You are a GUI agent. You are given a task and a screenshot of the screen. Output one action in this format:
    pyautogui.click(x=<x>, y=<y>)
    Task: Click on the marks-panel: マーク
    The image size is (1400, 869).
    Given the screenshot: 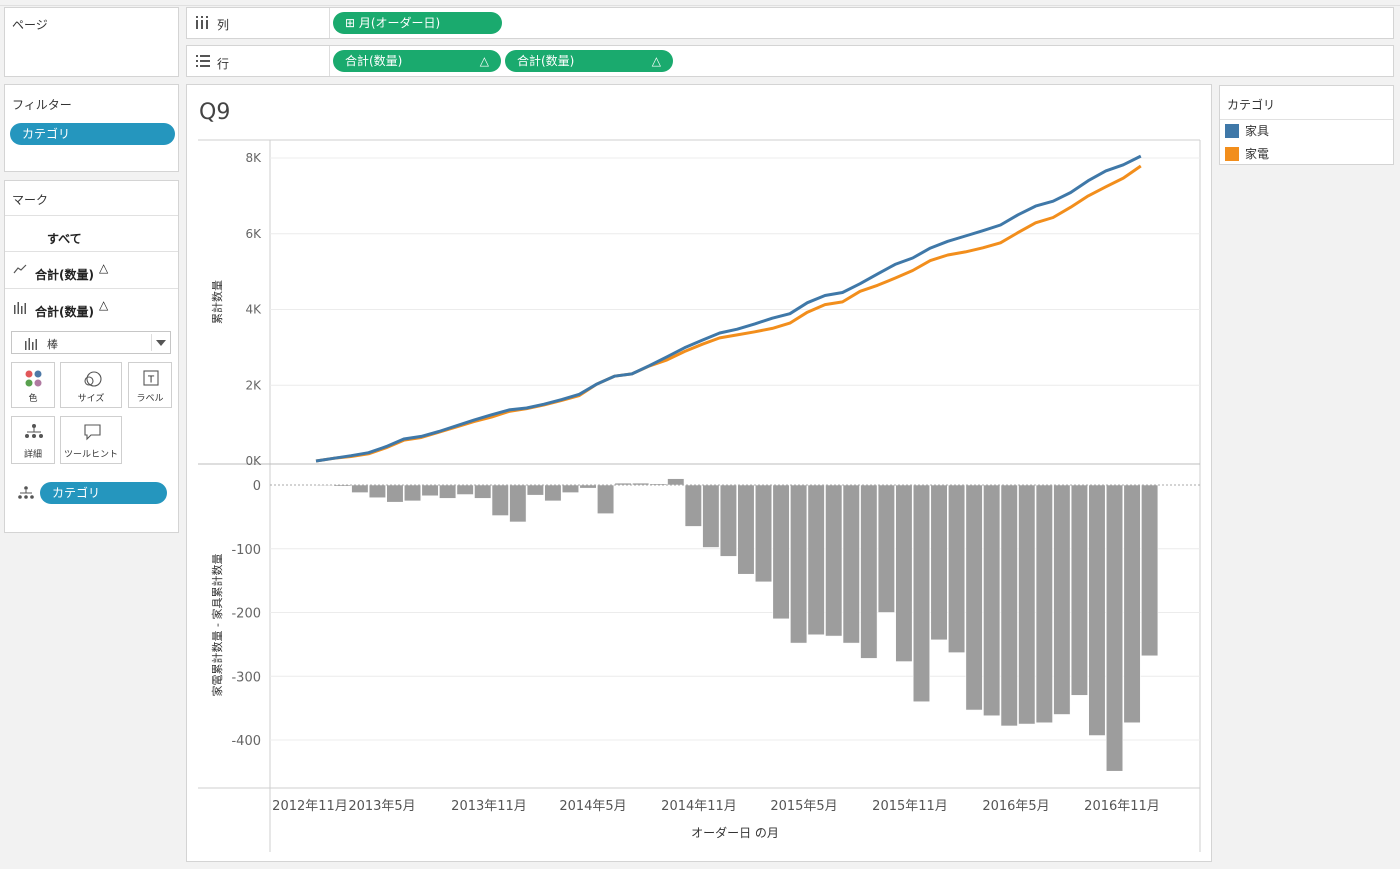 What is the action you would take?
    pyautogui.click(x=91, y=356)
    